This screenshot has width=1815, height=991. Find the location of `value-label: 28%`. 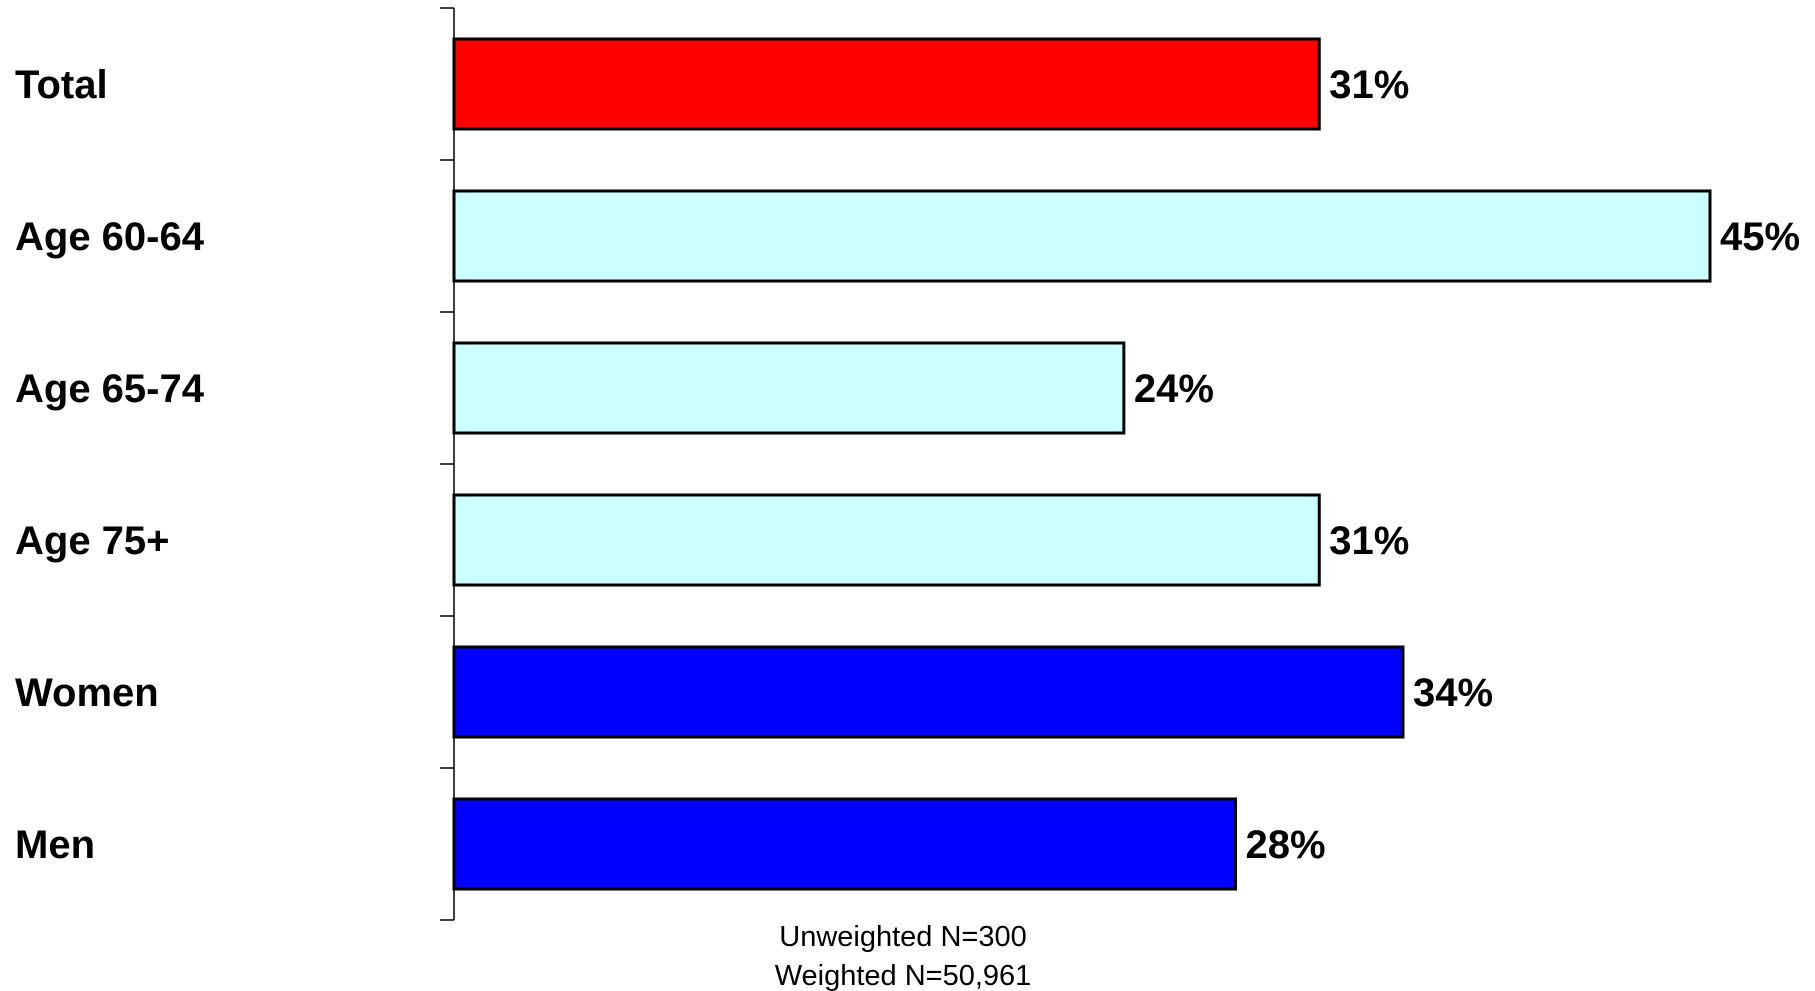

value-label: 28% is located at coordinates (1286, 845).